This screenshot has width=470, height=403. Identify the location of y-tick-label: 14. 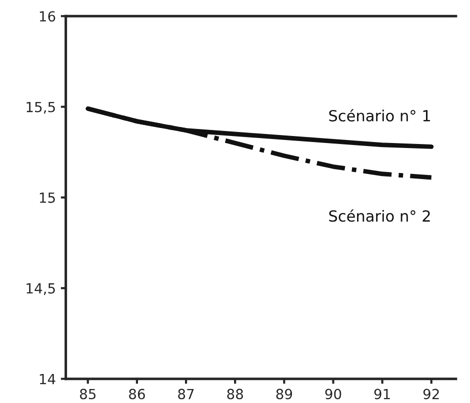
(48, 379).